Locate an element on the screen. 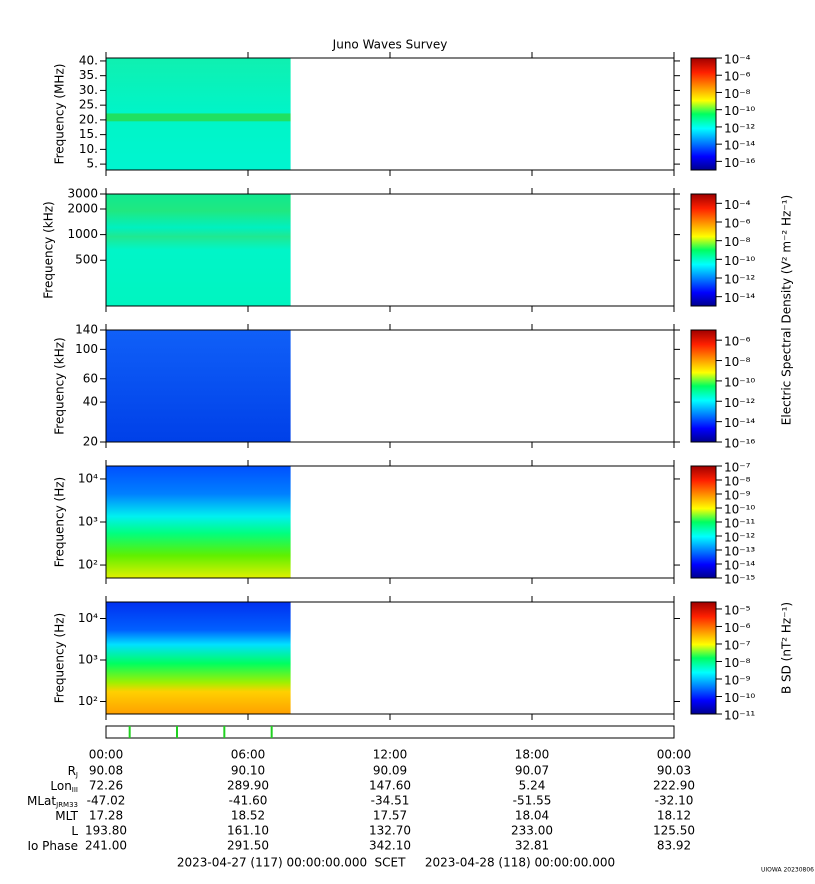  y-tick-label: 500 is located at coordinates (86, 260).